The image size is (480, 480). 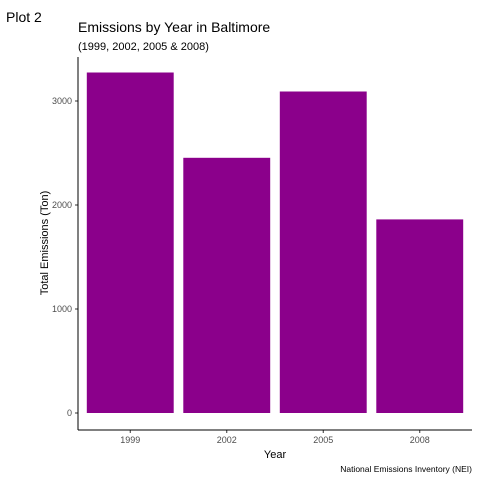 I want to click on bar-2002, so click(x=227, y=285).